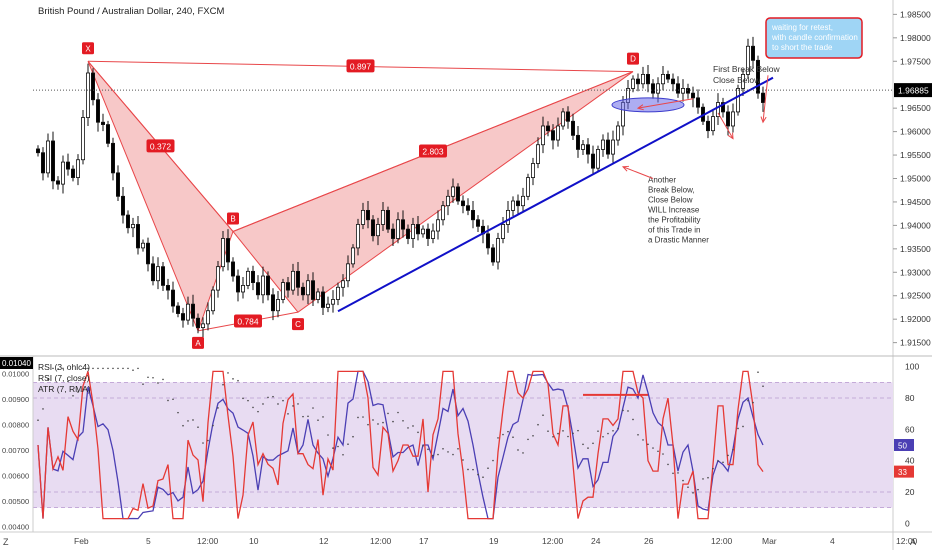 The image size is (932, 555). What do you see at coordinates (915, 272) in the screenshot?
I see `price-tick-label: 1.93000` at bounding box center [915, 272].